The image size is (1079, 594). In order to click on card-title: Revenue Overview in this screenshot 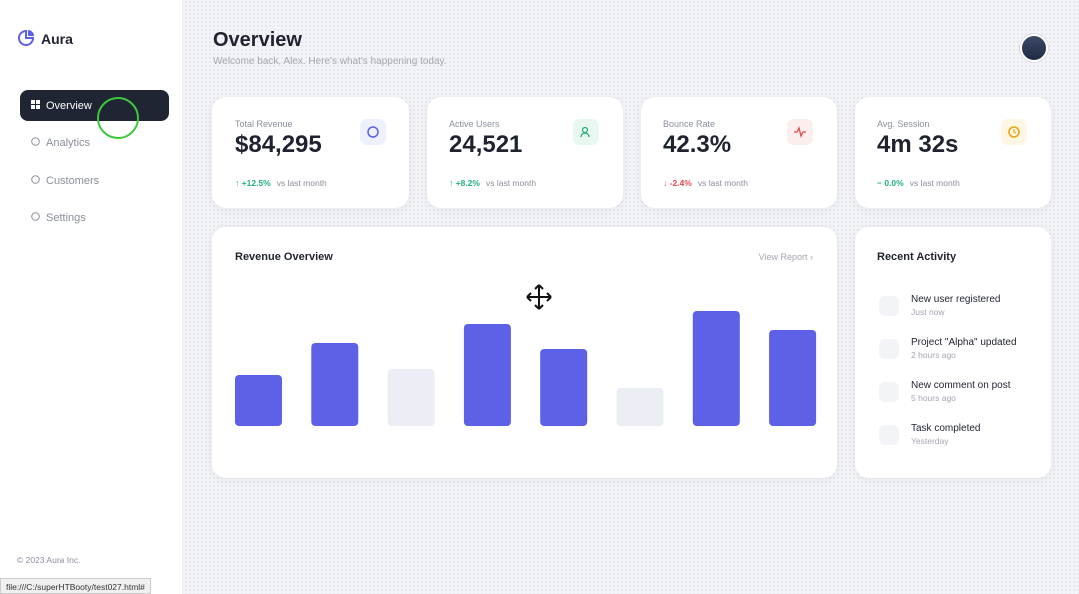, I will do `click(284, 257)`.